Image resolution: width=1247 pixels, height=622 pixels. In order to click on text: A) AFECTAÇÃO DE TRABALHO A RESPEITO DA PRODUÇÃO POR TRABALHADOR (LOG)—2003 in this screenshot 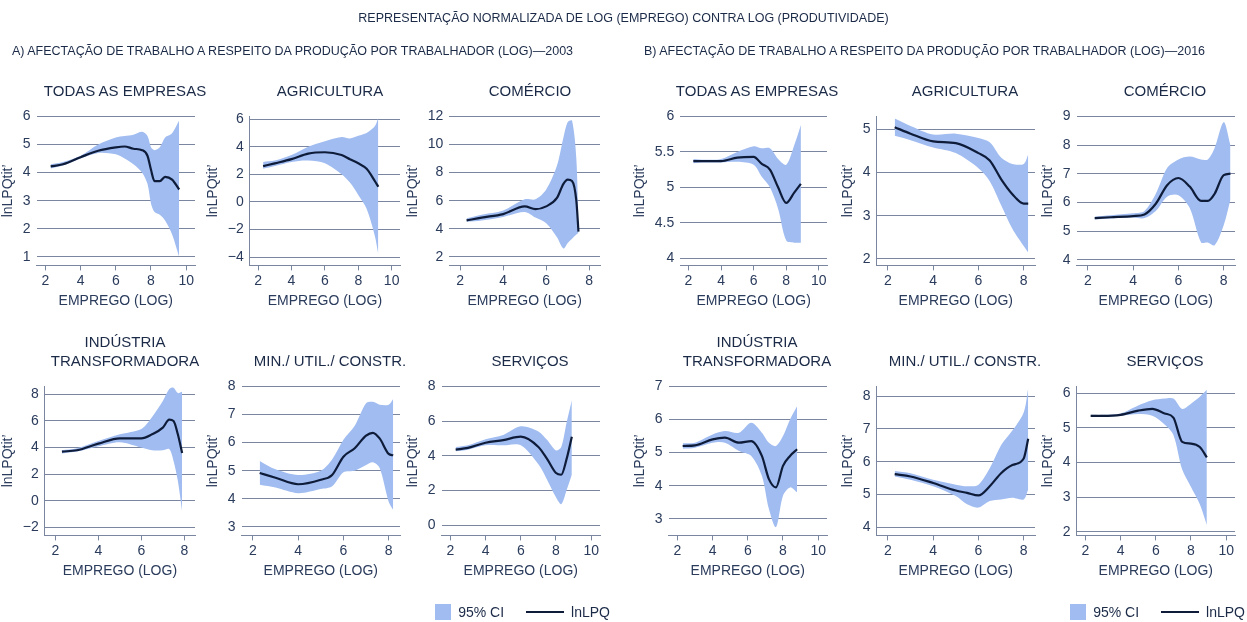, I will do `click(293, 51)`.